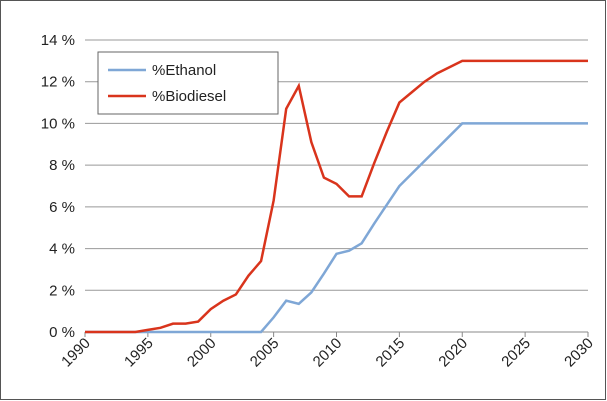 The width and height of the screenshot is (607, 401). I want to click on legend-label: %Ethanol, so click(184, 70).